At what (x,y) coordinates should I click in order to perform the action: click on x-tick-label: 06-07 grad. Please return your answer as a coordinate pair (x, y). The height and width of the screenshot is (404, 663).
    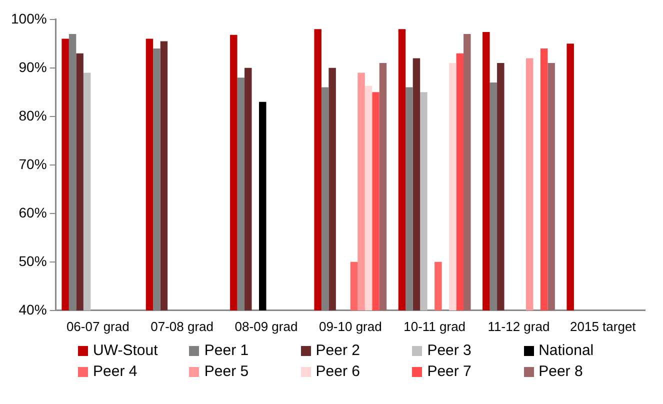
    Looking at the image, I should click on (98, 326).